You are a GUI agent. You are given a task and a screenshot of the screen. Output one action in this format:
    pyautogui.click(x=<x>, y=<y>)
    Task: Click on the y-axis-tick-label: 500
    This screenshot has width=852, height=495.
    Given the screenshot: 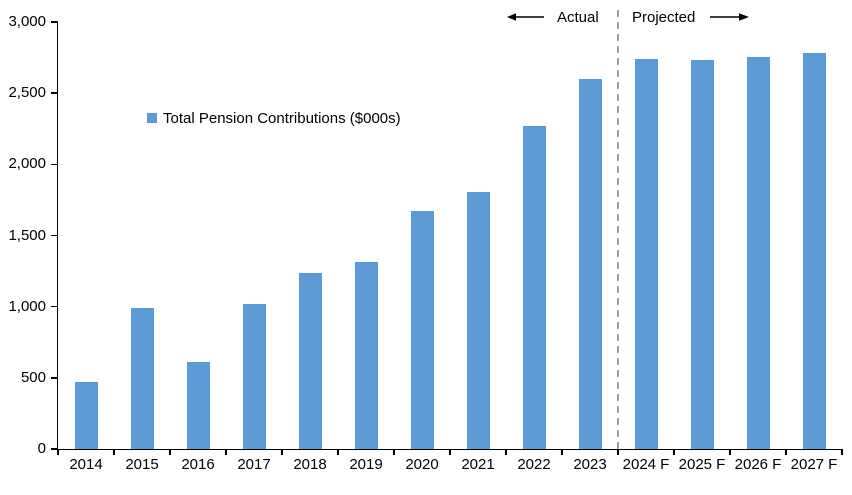 What is the action you would take?
    pyautogui.click(x=33, y=377)
    